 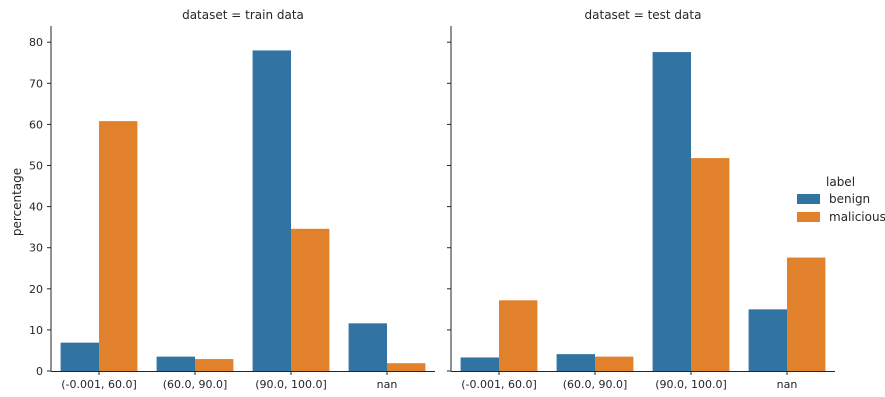 I want to click on y-tick-label: 40, so click(x=36, y=207).